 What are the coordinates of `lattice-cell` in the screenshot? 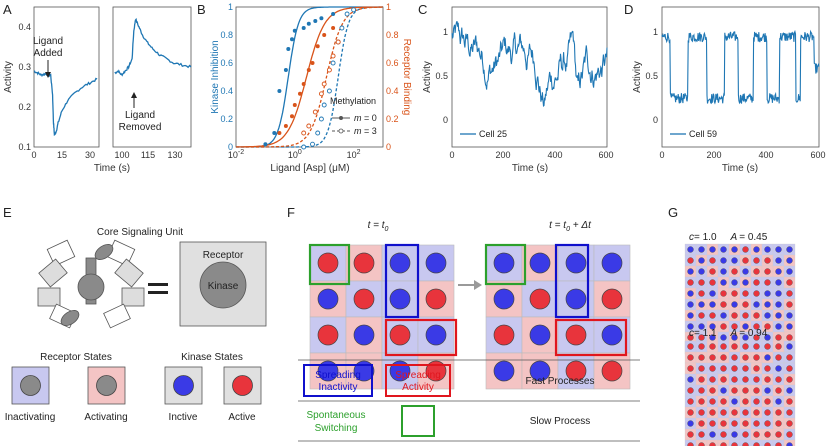 It's located at (504, 299).